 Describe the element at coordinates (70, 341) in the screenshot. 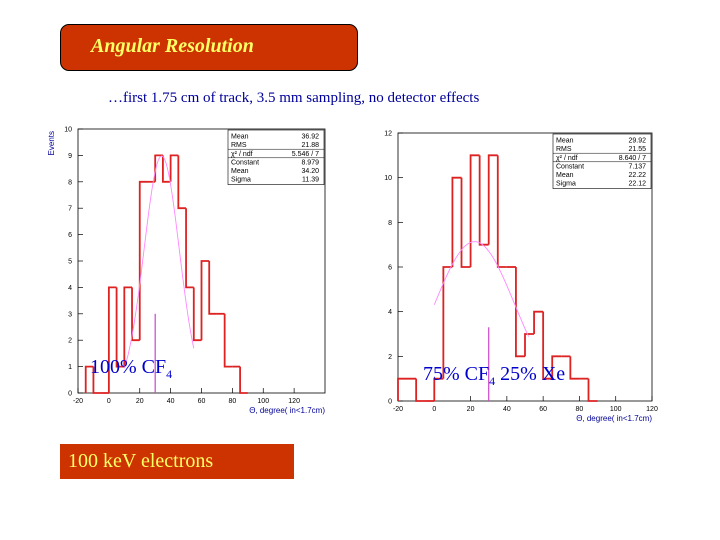

I see `y-tick-label: 2` at that location.